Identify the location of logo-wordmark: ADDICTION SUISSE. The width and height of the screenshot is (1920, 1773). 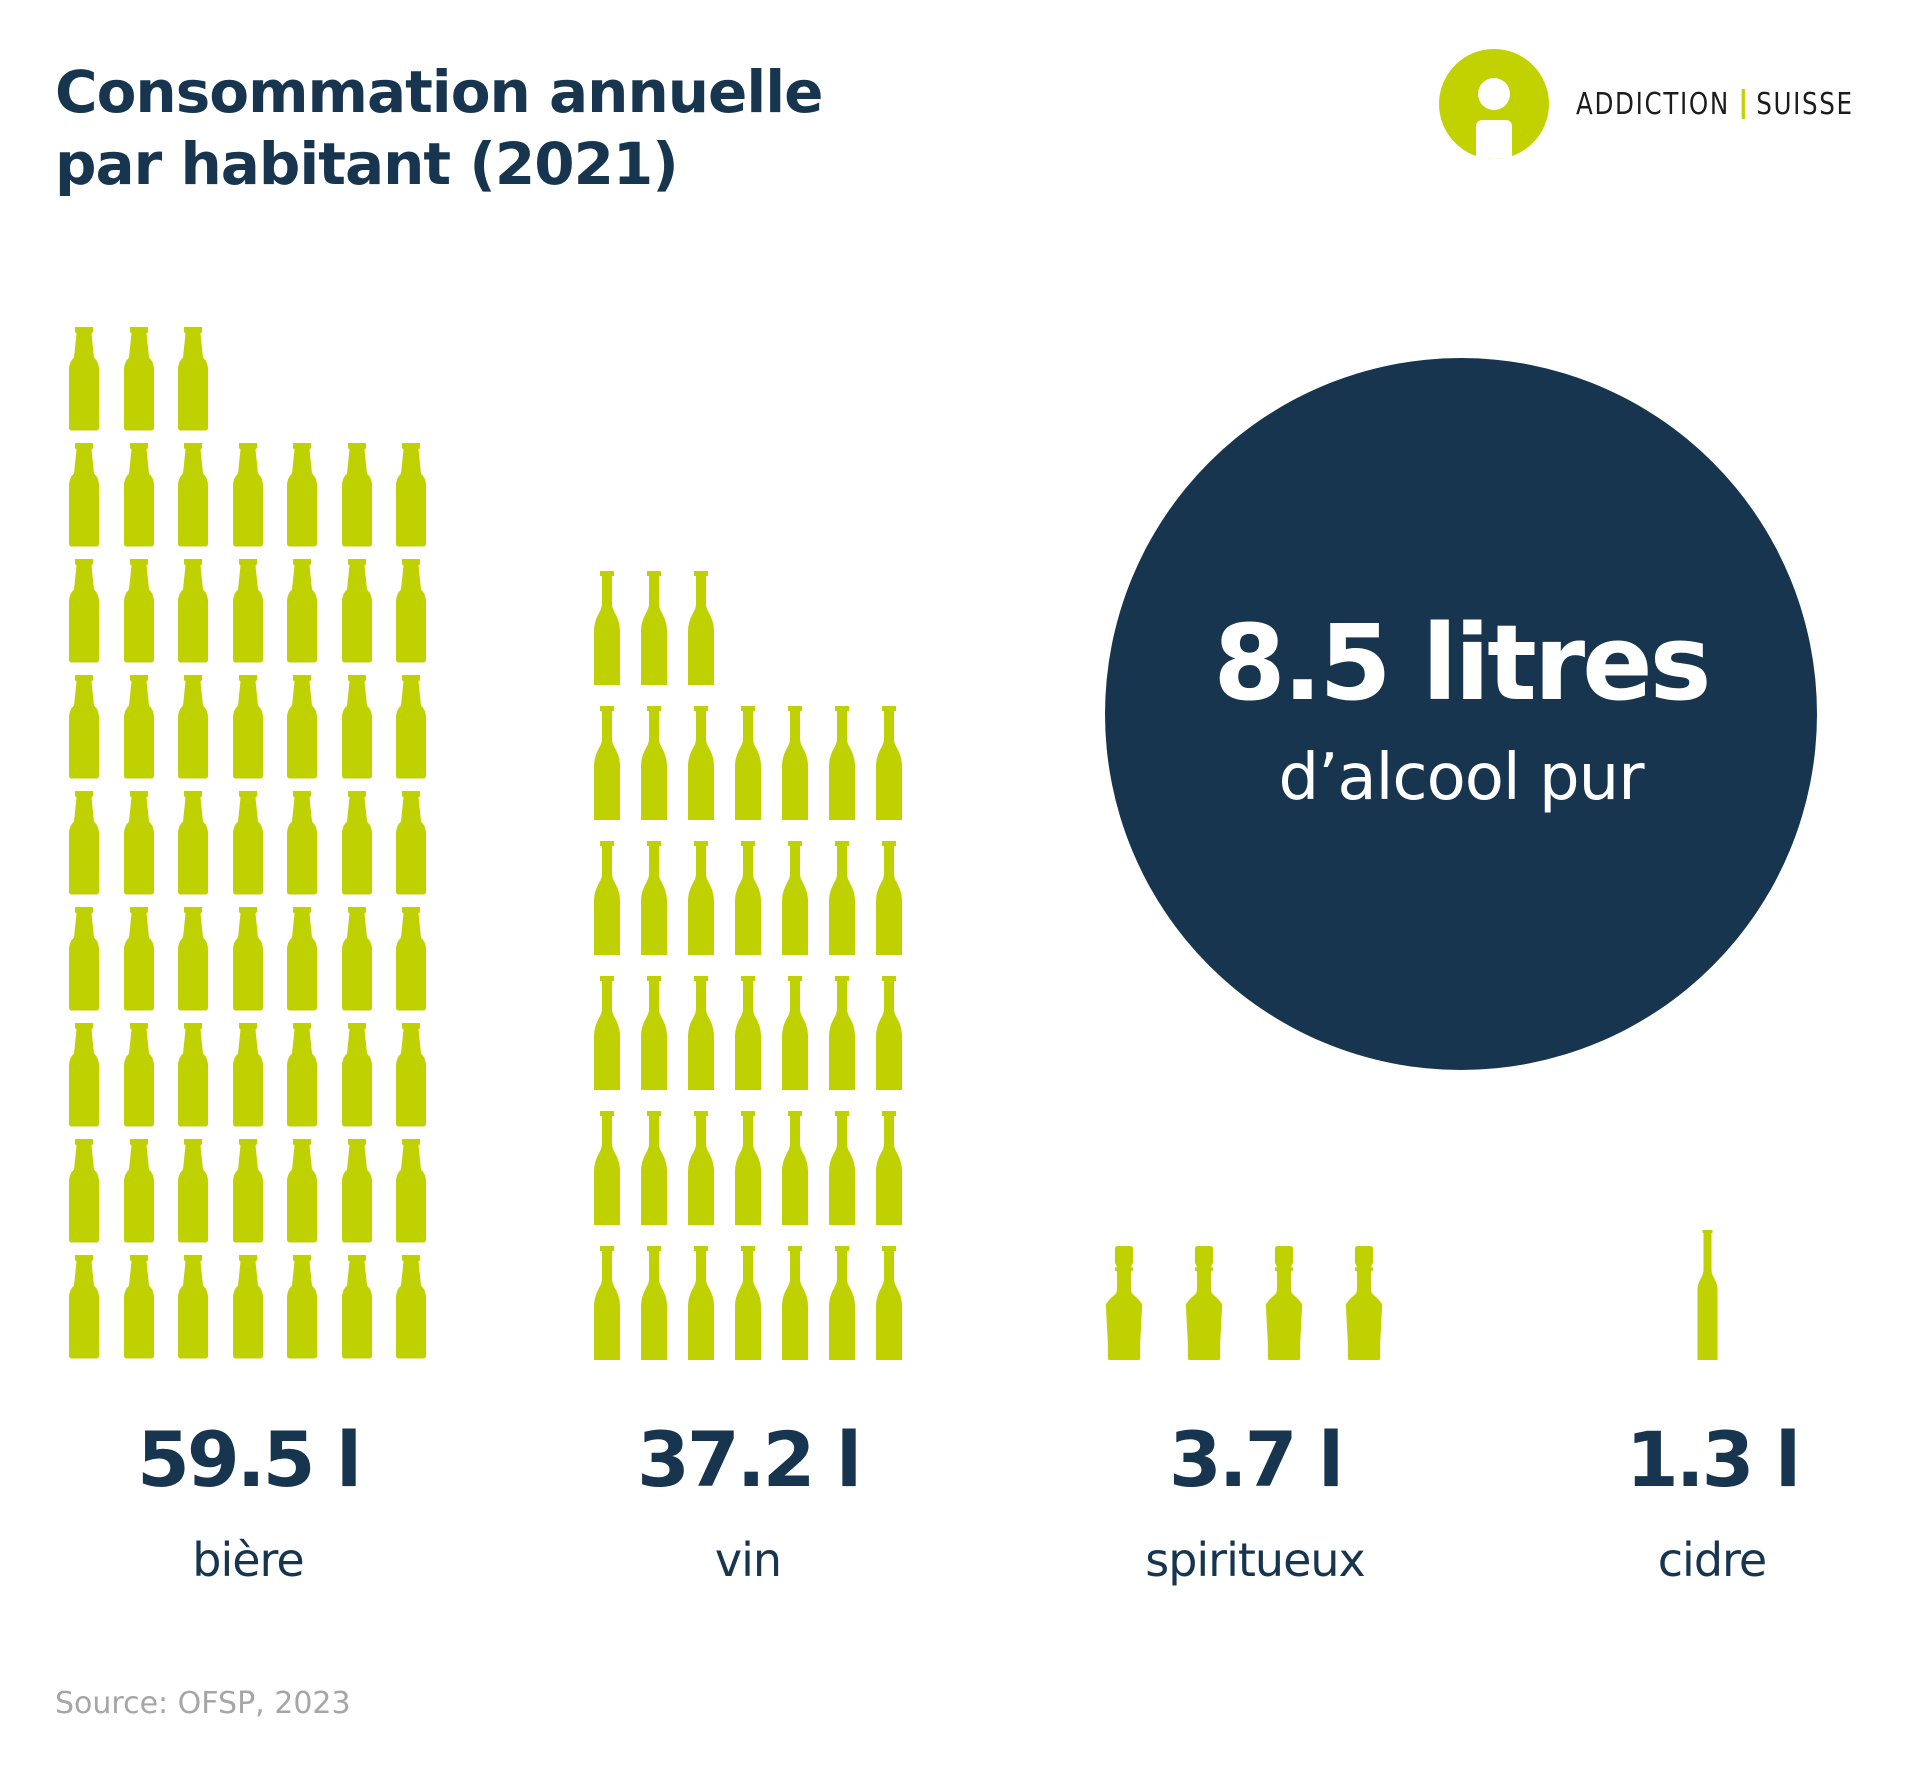
(1715, 104).